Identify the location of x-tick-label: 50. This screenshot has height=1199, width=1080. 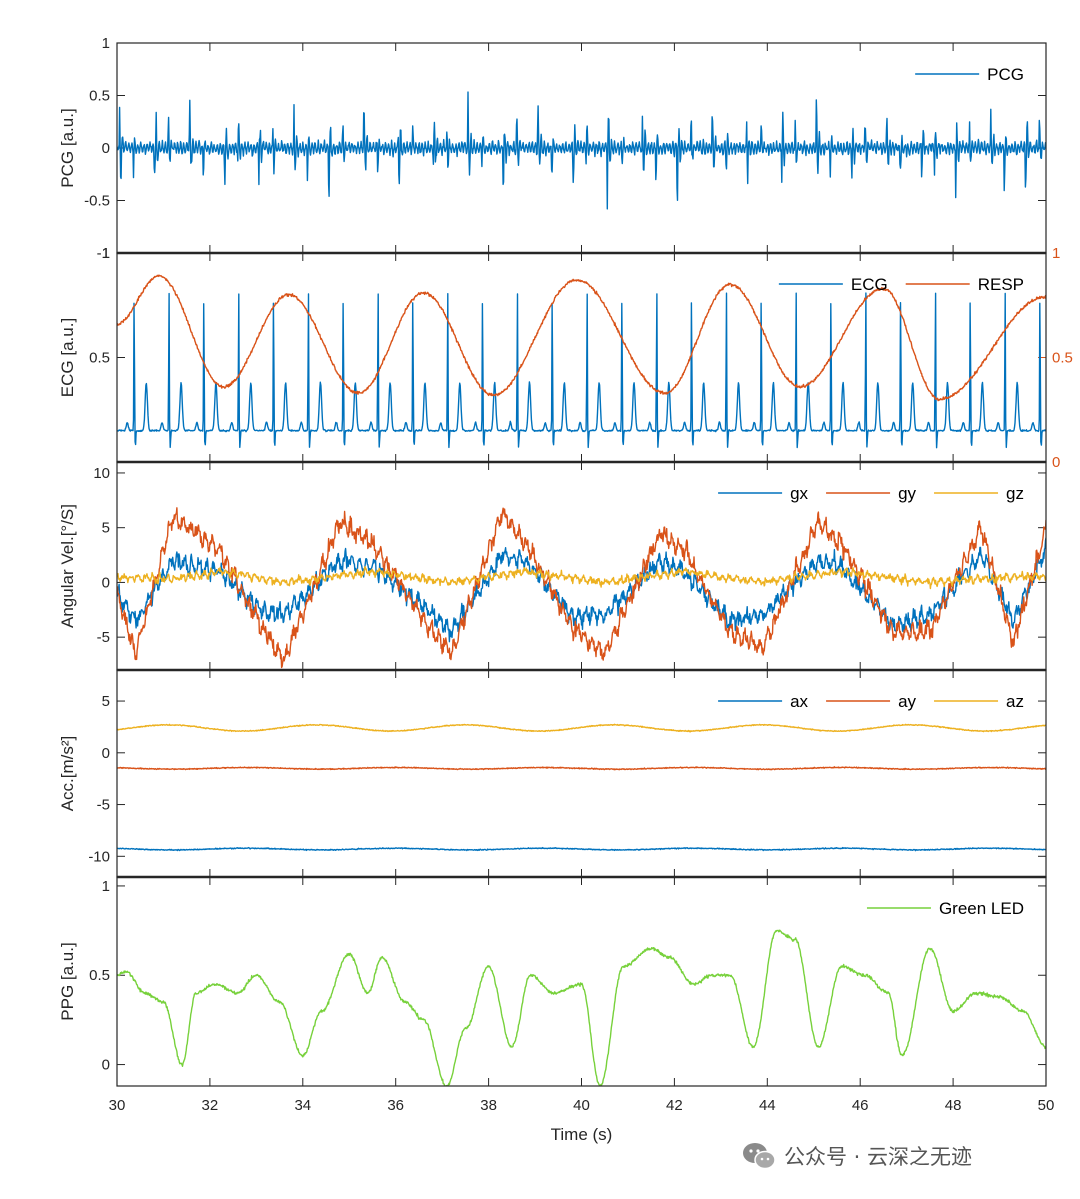
(1046, 1105).